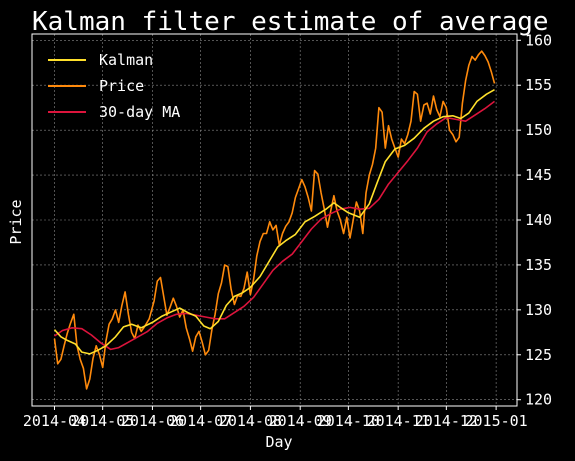 Image resolution: width=575 pixels, height=461 pixels. Describe the element at coordinates (126, 60) in the screenshot. I see `legend-label: Kalman` at that location.